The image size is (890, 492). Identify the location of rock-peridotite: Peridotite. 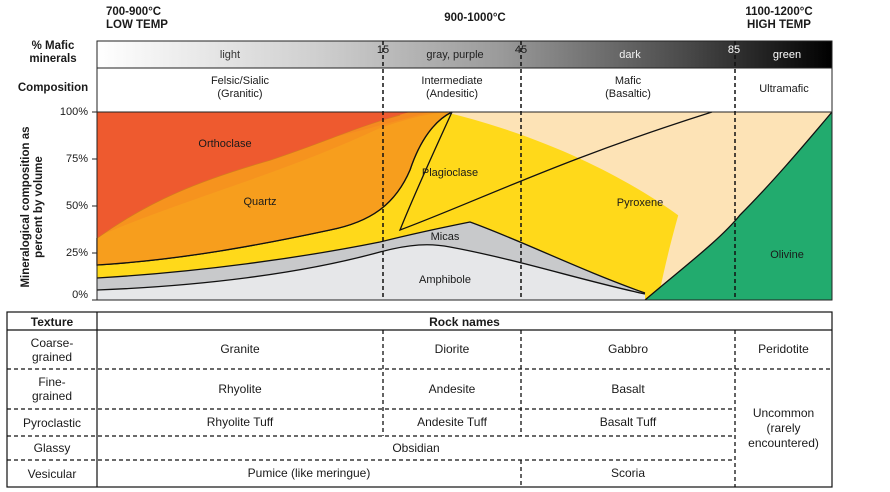
(783, 349).